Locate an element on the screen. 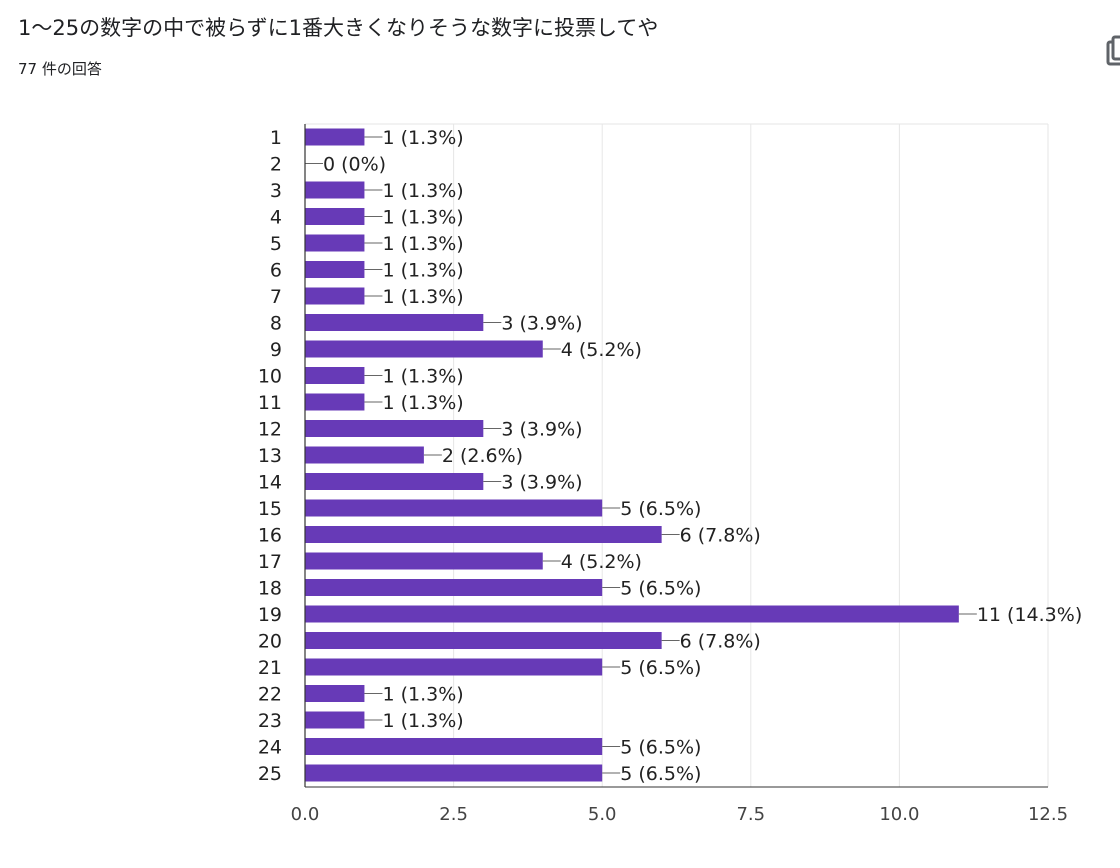 This screenshot has height=868, width=1120. category-label: 17 is located at coordinates (270, 562).